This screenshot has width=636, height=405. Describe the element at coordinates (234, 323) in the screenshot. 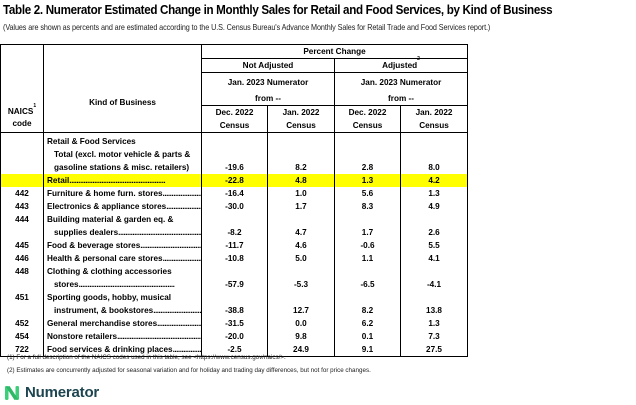

I see `value-cell: -31.5` at that location.